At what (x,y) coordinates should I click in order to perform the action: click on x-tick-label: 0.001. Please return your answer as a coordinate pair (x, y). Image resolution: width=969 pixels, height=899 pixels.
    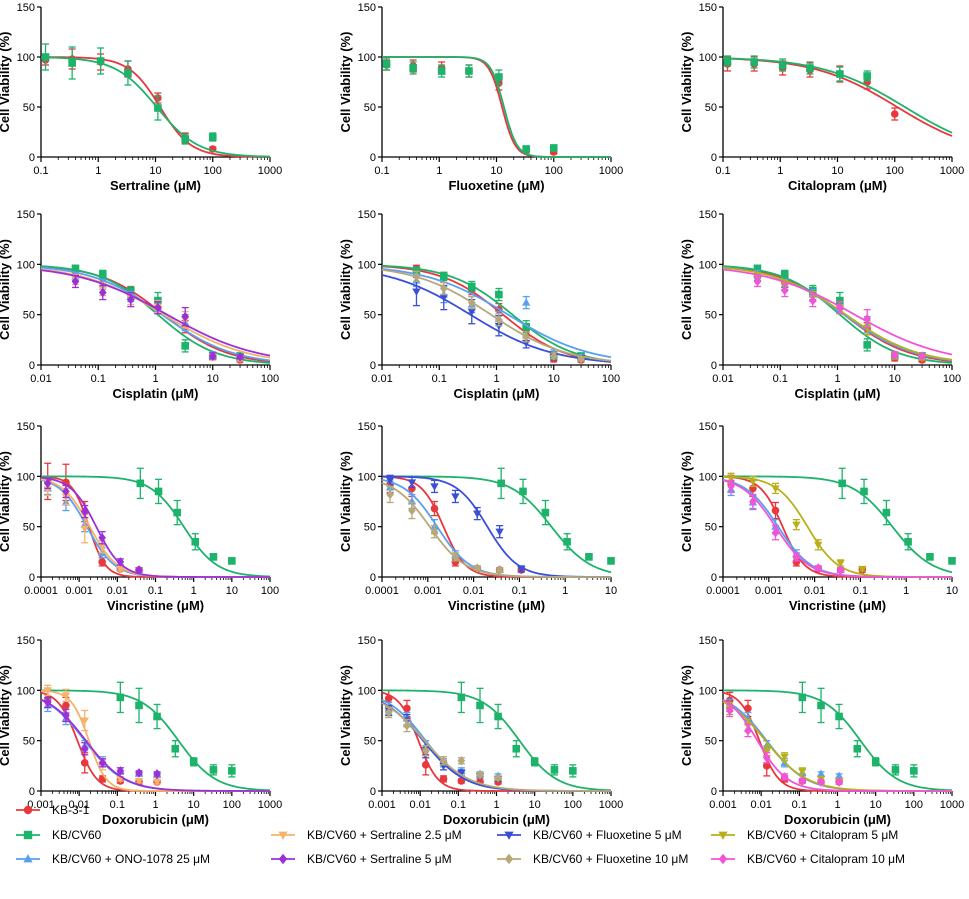
    Looking at the image, I should click on (723, 805).